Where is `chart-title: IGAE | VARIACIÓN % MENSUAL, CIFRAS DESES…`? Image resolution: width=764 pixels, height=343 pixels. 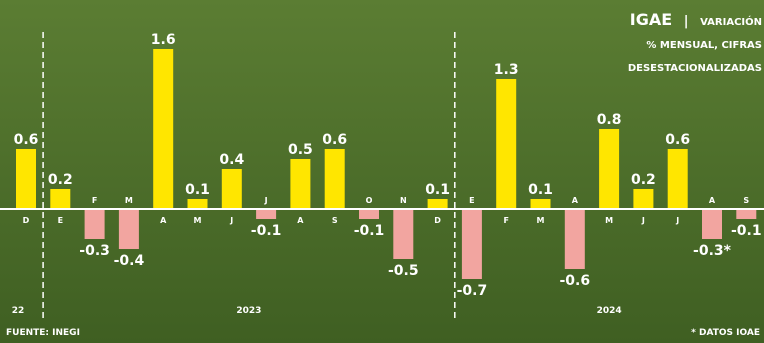
chart-title: IGAE | VARIACIÓN % MENSUAL, CIFRAS DESES… is located at coordinates (695, 42).